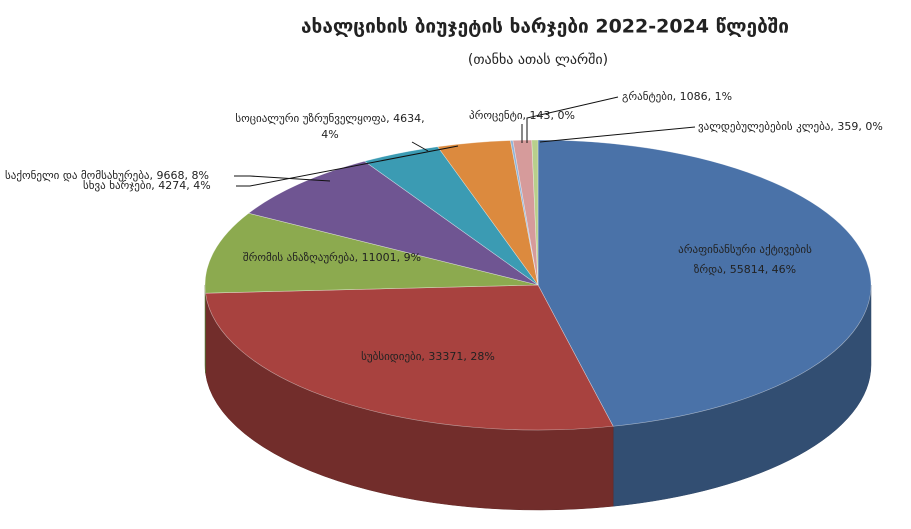 The image size is (911, 529). What do you see at coordinates (790, 126) in the screenshot?
I see `data-label: ვალდებულებების კლება, 359, 0%` at bounding box center [790, 126].